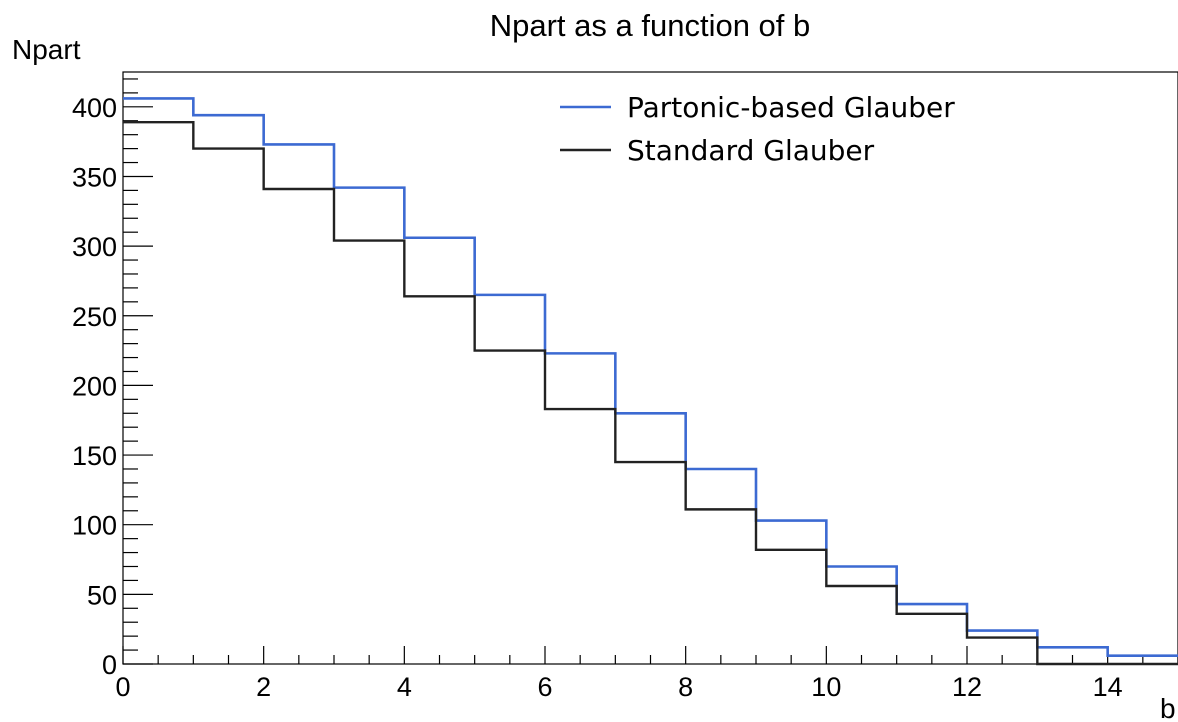 The image size is (1178, 722). What do you see at coordinates (263, 687) in the screenshot?
I see `x-tick-label: 2` at bounding box center [263, 687].